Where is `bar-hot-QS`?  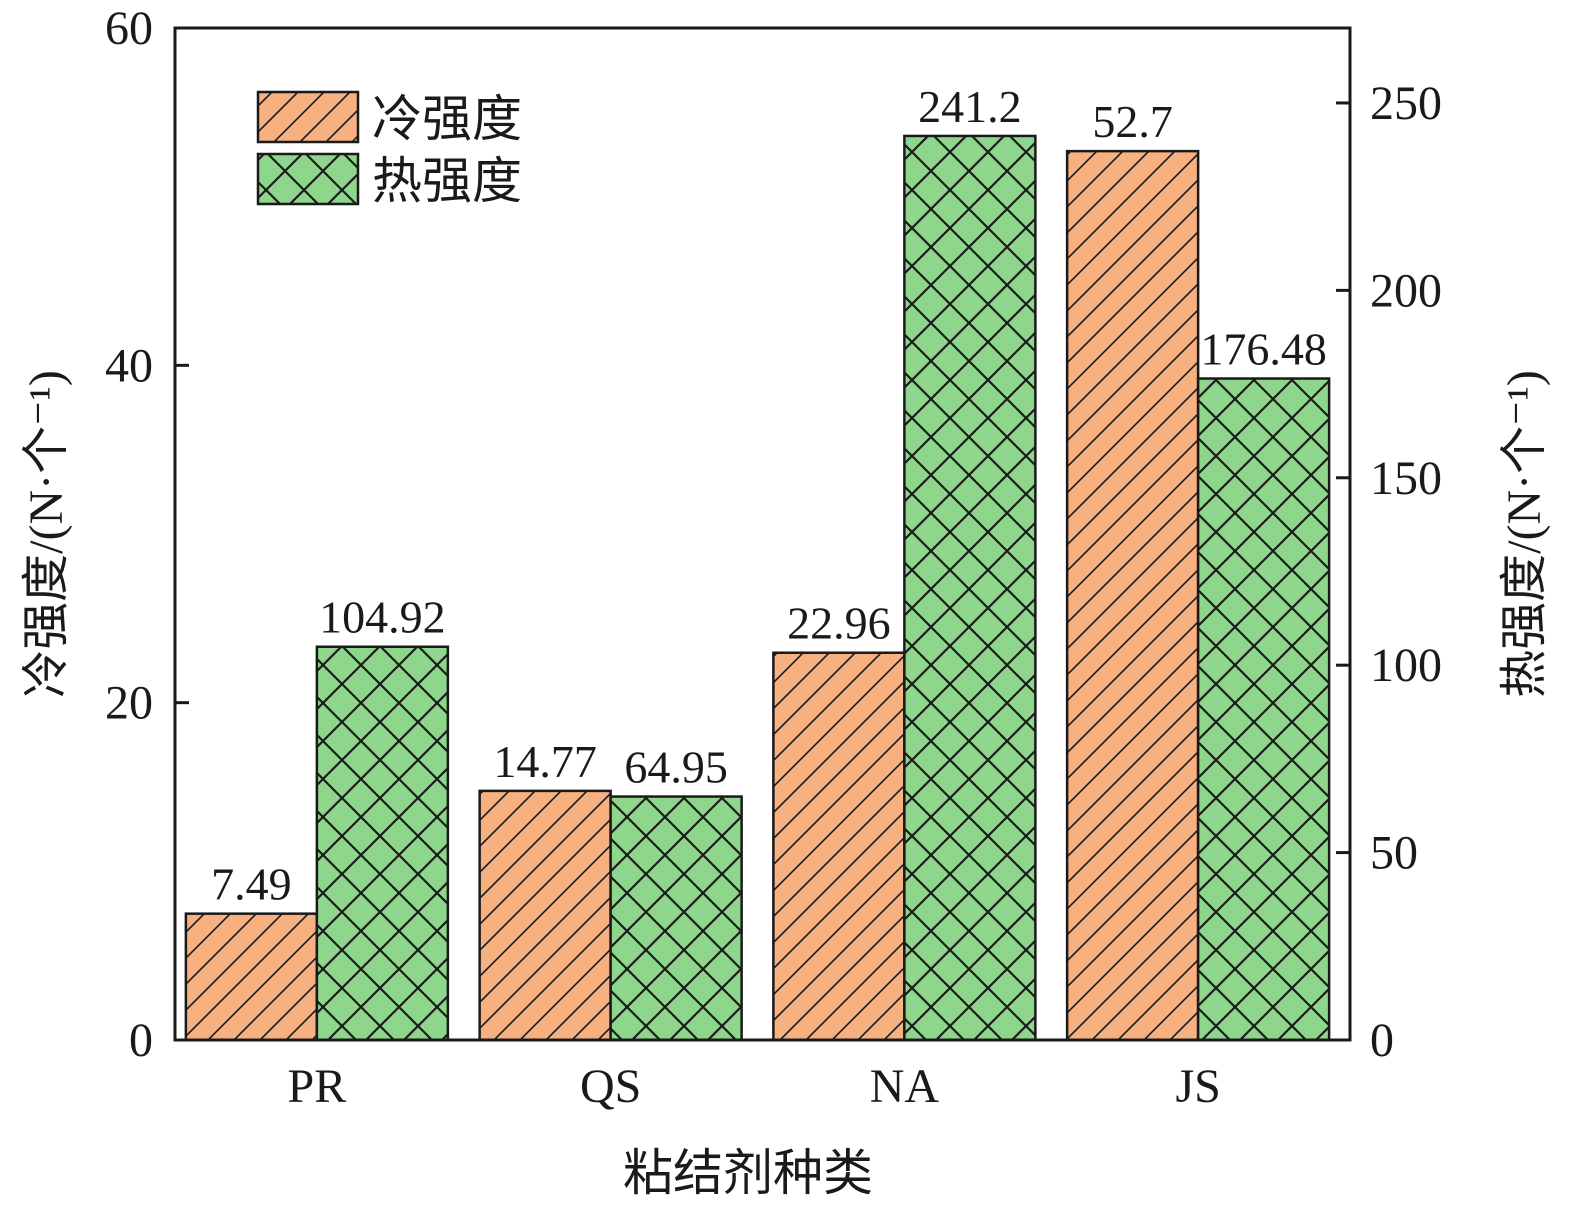
bar-hot-QS is located at coordinates (676, 918).